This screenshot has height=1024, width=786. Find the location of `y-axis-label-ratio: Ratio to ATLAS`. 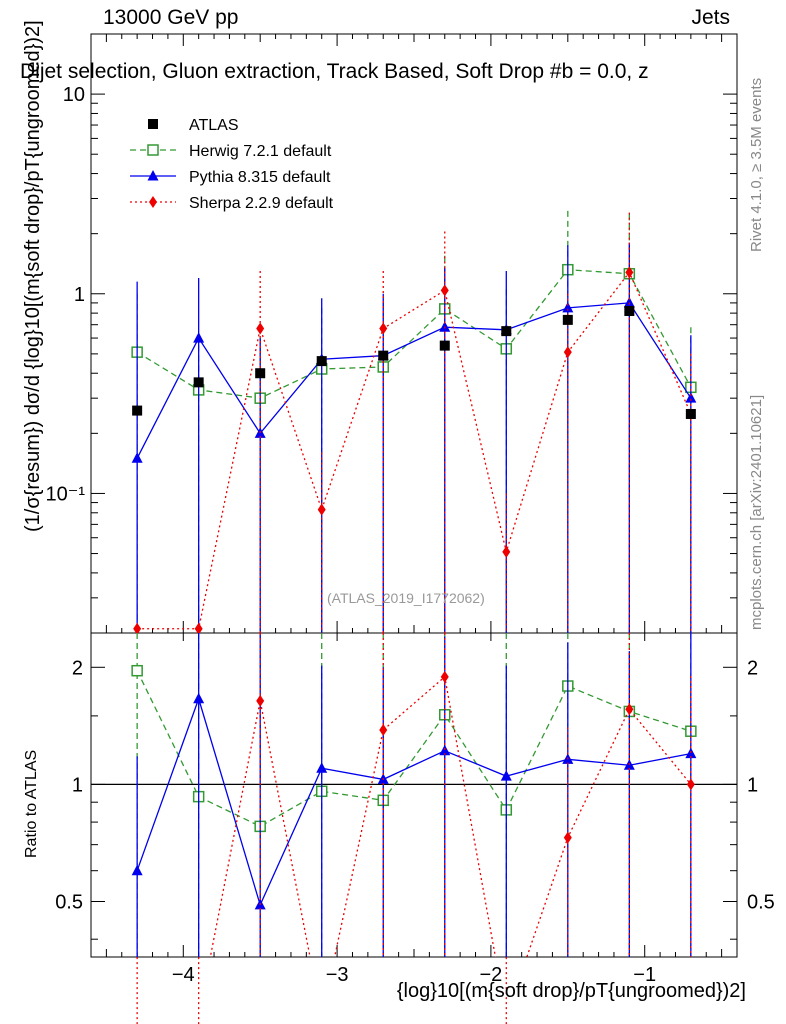

y-axis-label-ratio: Ratio to ATLAS is located at coordinates (31, 803).